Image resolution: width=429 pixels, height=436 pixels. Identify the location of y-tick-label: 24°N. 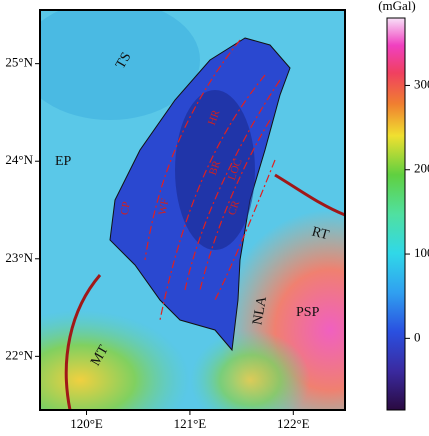
(19, 159).